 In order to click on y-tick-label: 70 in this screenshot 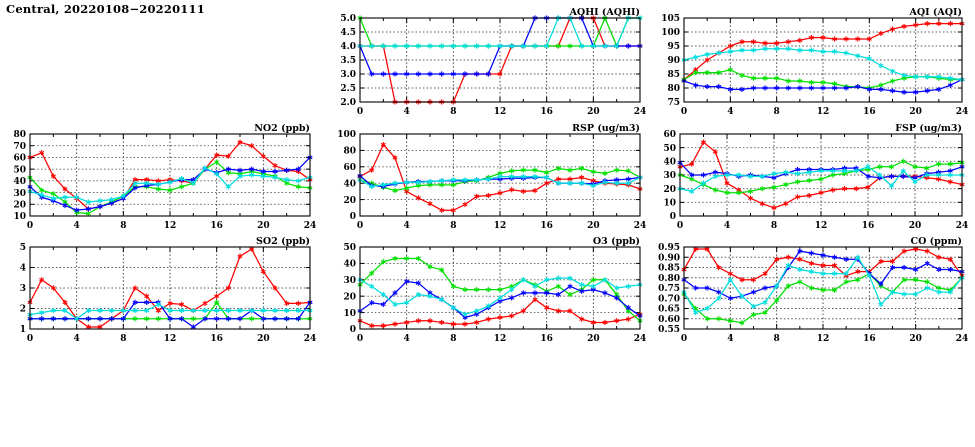, I will do `click(19, 147)`.